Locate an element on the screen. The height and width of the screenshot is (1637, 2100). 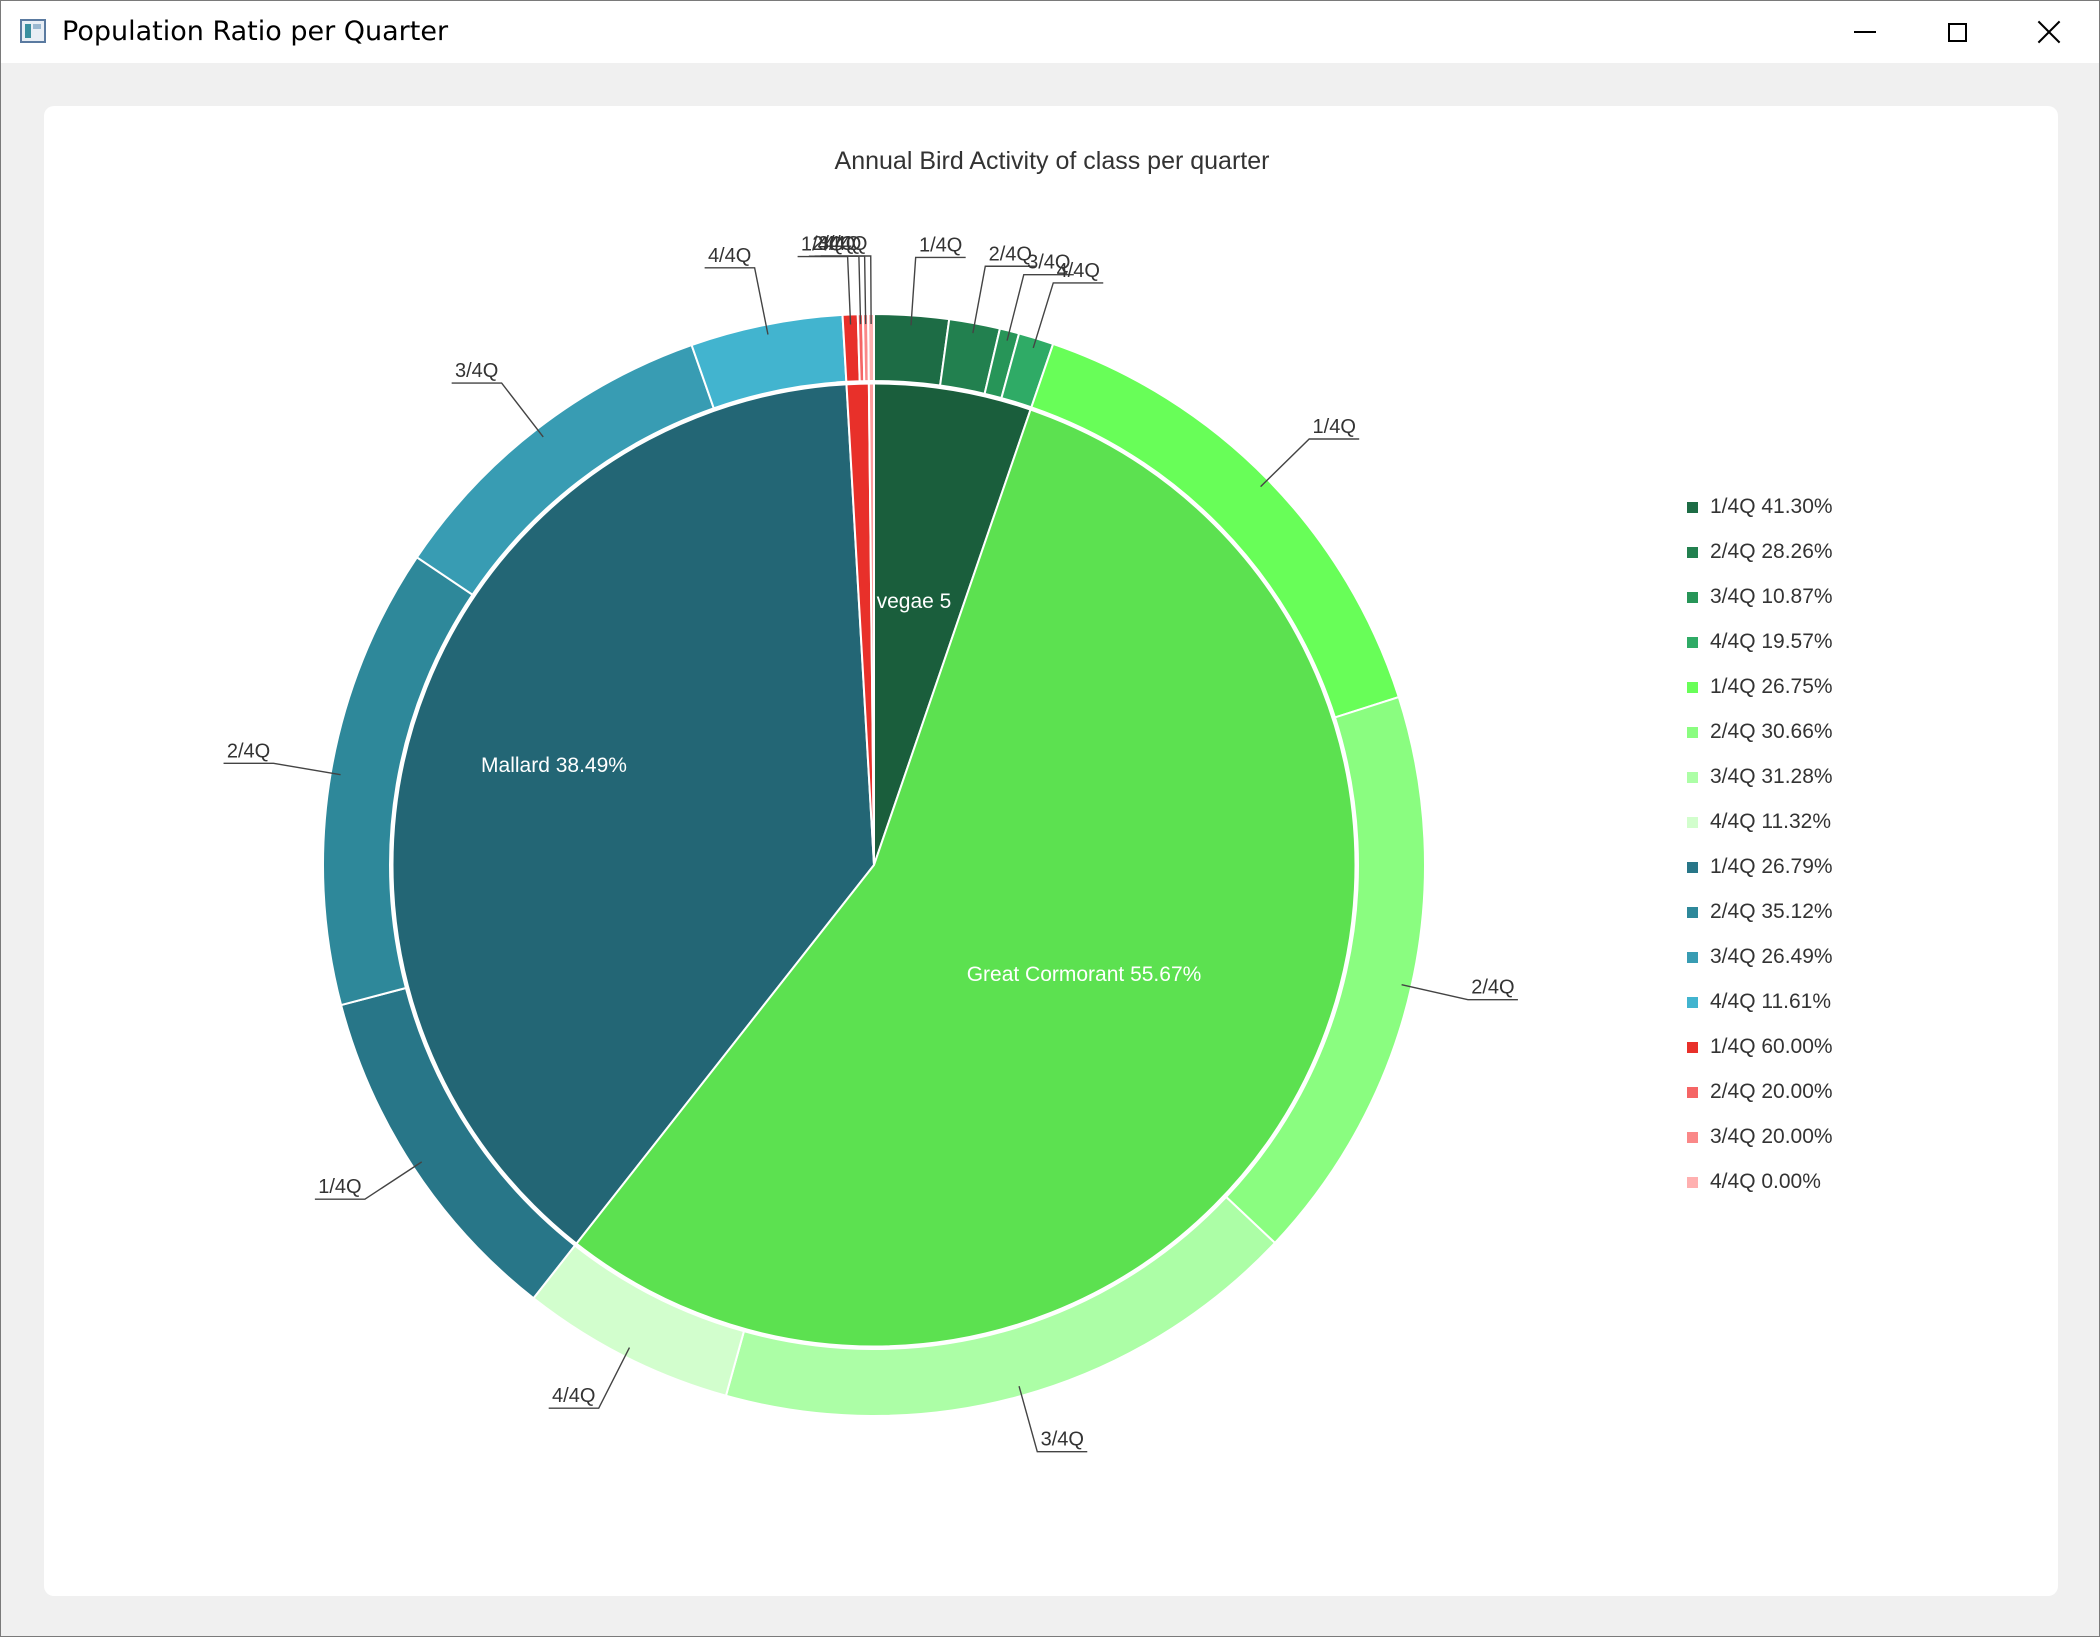
minimize-button is located at coordinates (1865, 32).